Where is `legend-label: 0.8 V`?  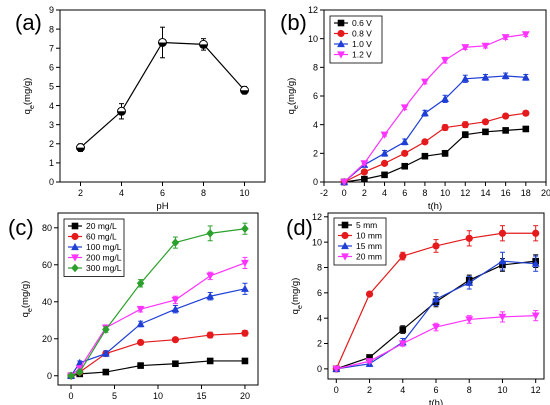 legend-label: 0.8 V is located at coordinates (362, 34).